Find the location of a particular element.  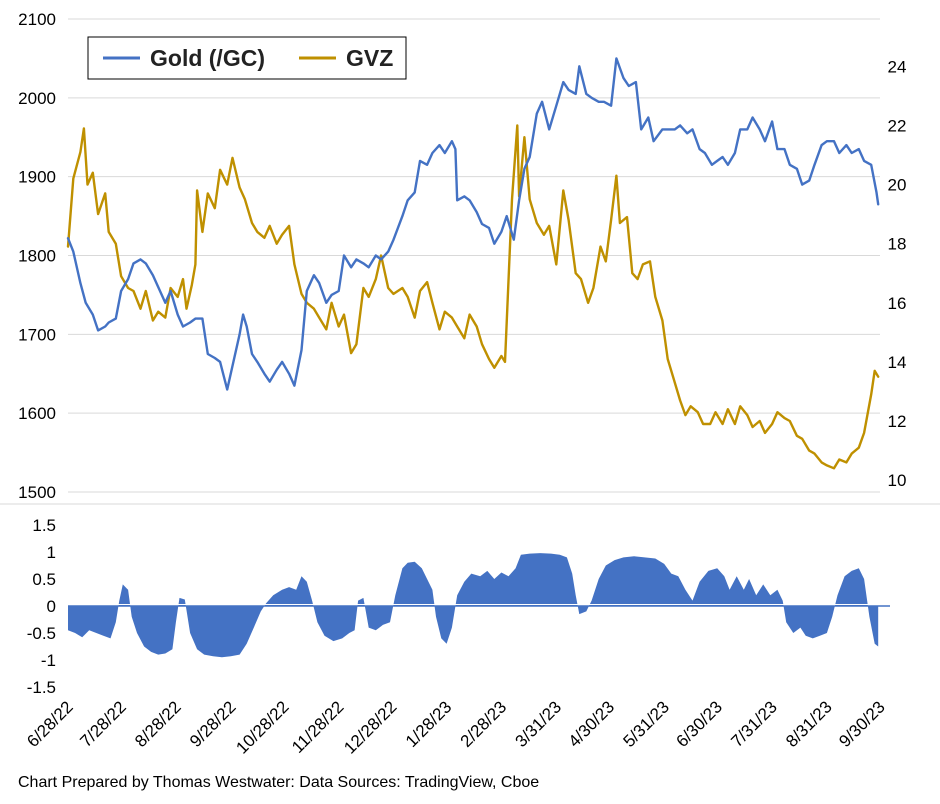

left-tick-label: 1900 is located at coordinates (37, 177).